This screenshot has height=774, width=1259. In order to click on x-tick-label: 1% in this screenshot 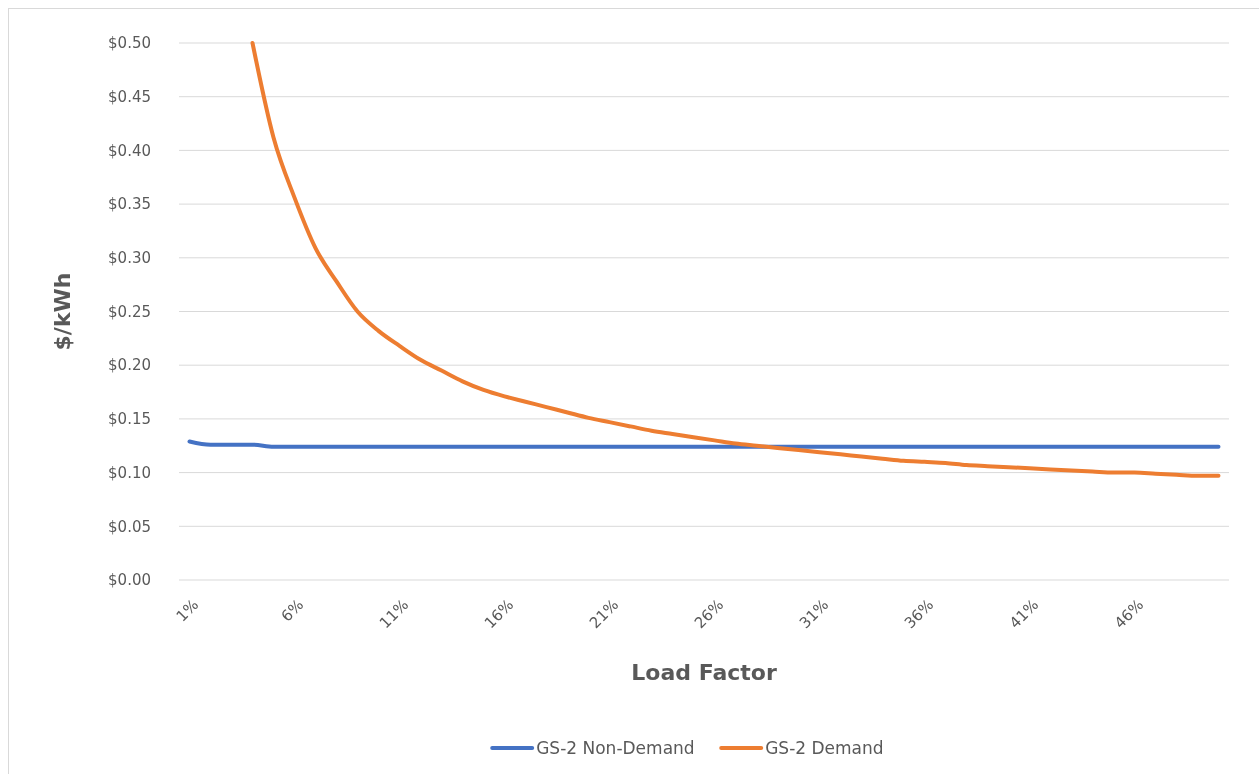, I will do `click(187, 610)`.